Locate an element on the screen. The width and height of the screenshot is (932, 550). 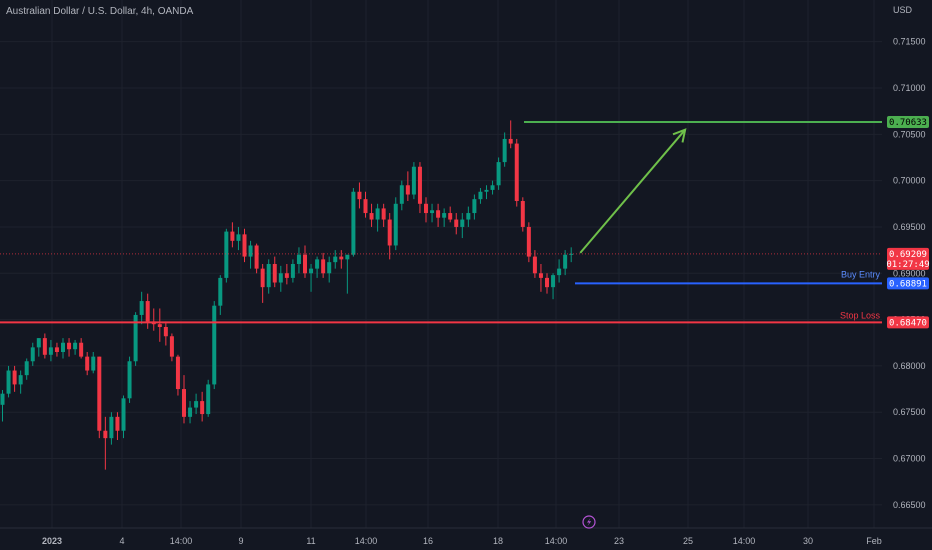
target-price-tag-text: 0.70633 is located at coordinates (908, 123).